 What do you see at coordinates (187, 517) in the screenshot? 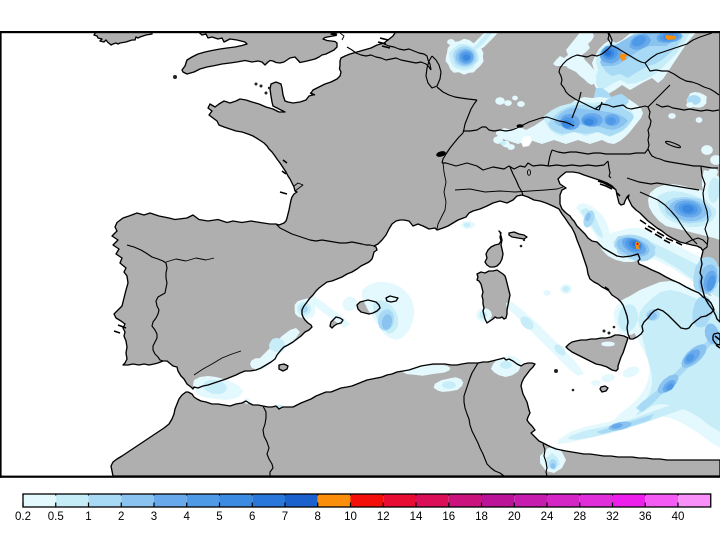
I see `svg-text: 4` at bounding box center [187, 517].